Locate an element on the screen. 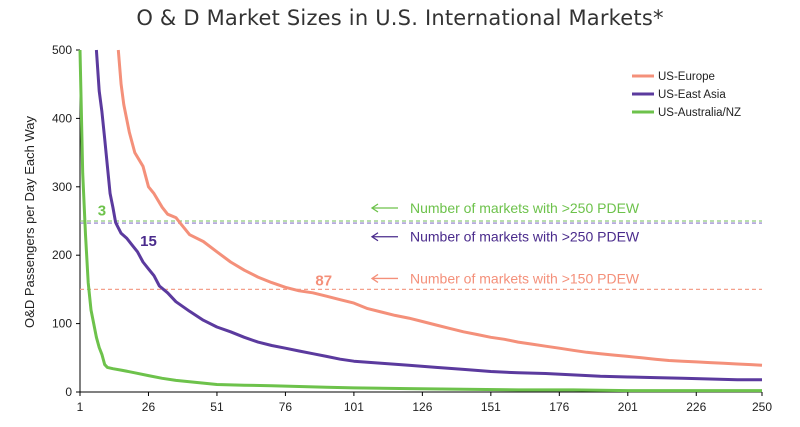 The image size is (800, 427). y-tick-label: 0 is located at coordinates (68, 392).